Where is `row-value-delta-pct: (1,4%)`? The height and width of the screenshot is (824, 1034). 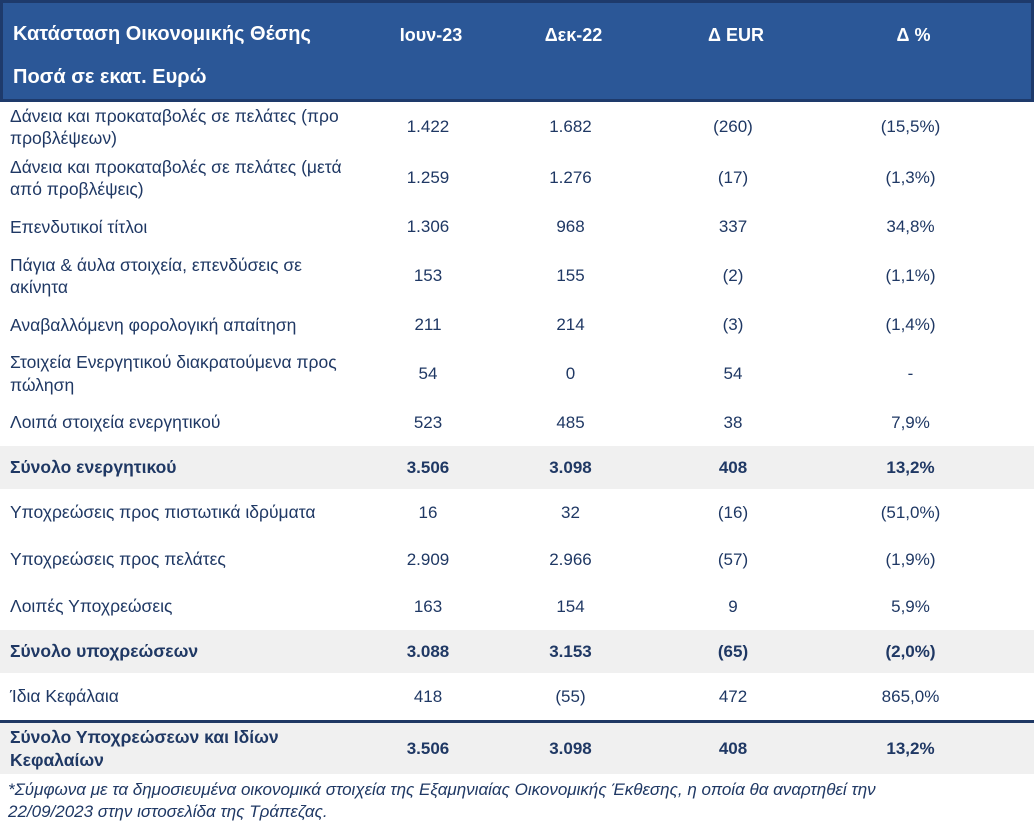 row-value-delta-pct: (1,4%) is located at coordinates (910, 324).